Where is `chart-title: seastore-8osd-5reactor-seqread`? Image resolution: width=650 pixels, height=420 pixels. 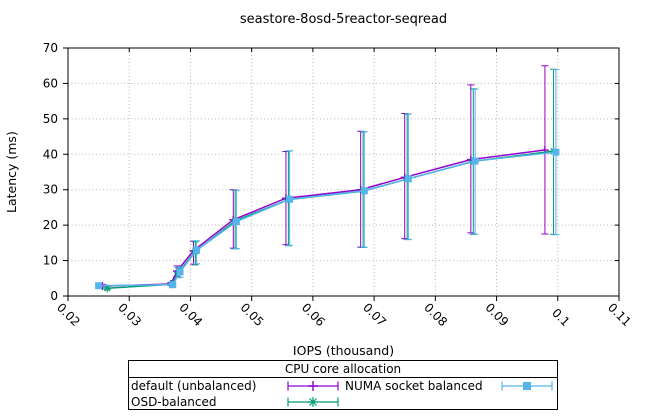
chart-title: seastore-8osd-5reactor-seqread is located at coordinates (343, 19).